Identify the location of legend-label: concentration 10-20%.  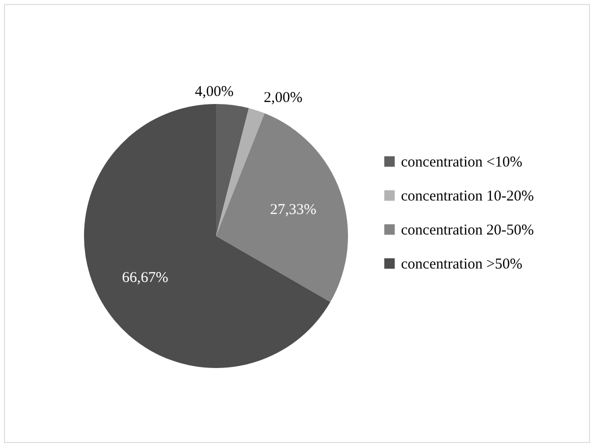
(467, 196).